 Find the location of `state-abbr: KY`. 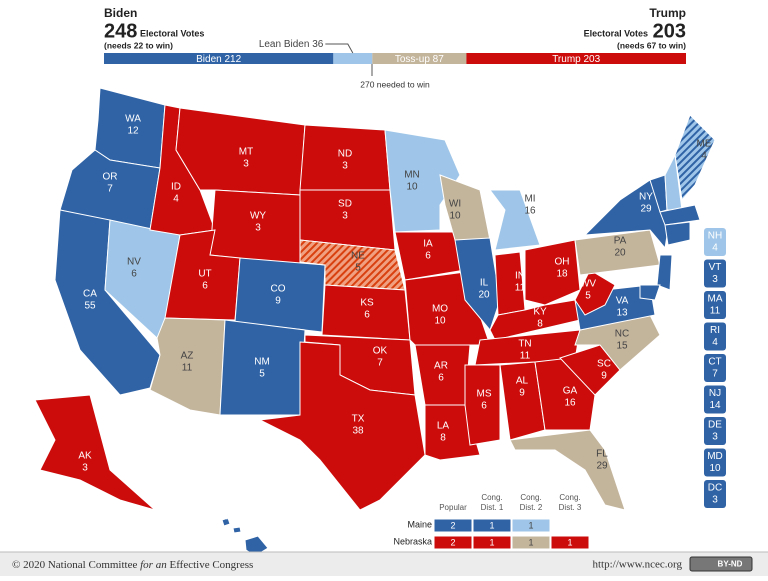

state-abbr: KY is located at coordinates (540, 312).